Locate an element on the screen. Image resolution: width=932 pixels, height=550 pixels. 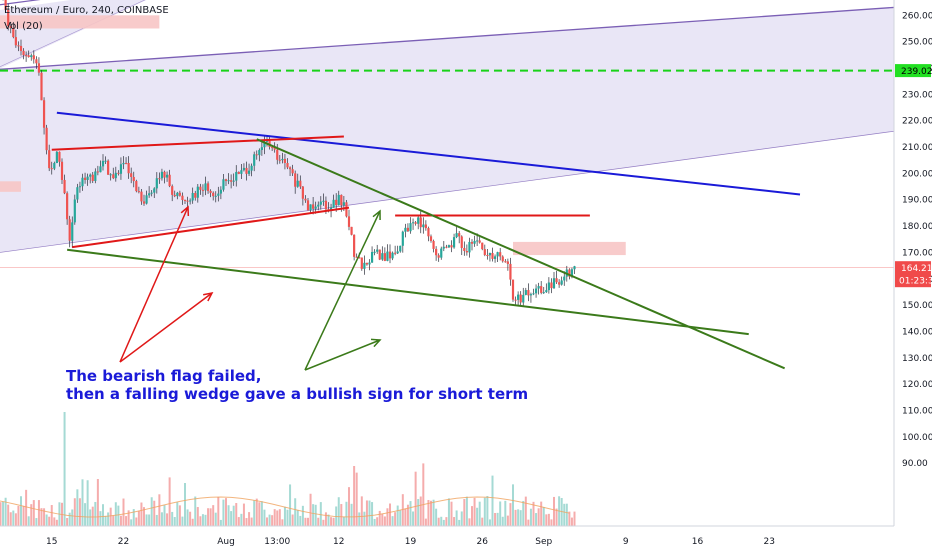
y-tick-label: 260.00 is located at coordinates (917, 16).